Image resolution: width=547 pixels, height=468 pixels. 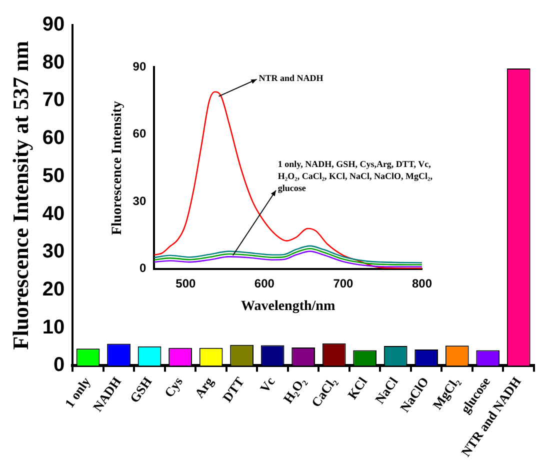 I want to click on x-tick-label: 800, so click(x=422, y=283).